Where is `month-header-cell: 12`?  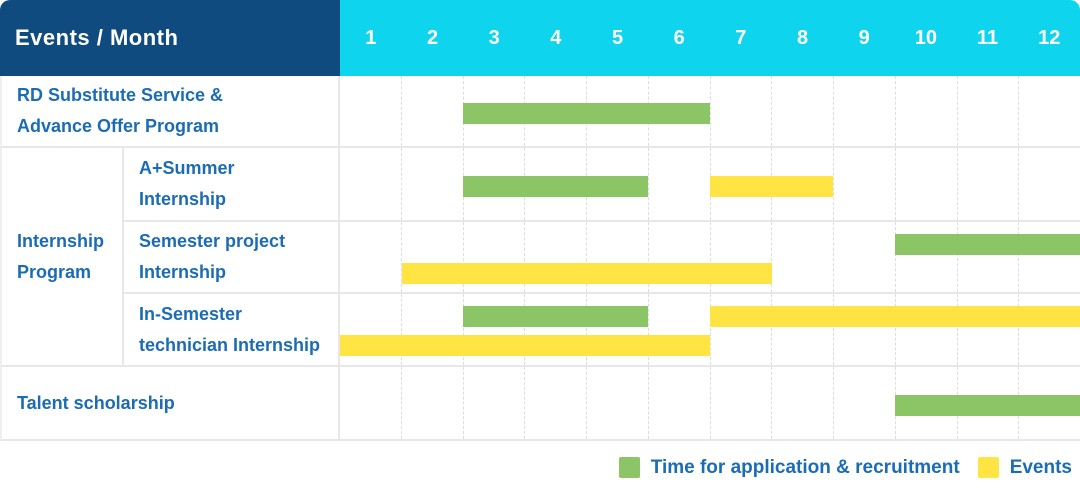
month-header-cell: 12 is located at coordinates (1049, 37).